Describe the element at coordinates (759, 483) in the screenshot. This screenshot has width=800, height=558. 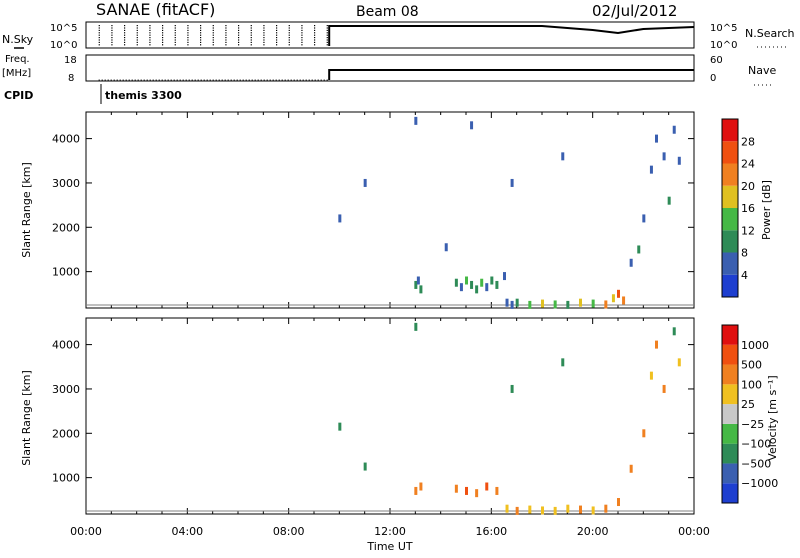
I see `velocity-colorbar-tick-7: −1000` at that location.